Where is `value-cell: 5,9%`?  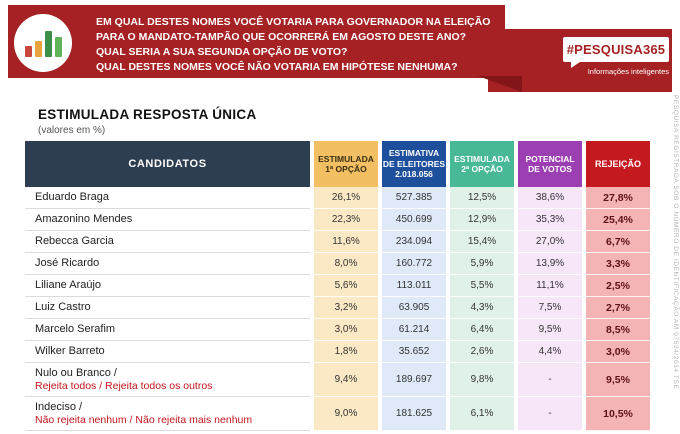 value-cell: 5,9% is located at coordinates (482, 264).